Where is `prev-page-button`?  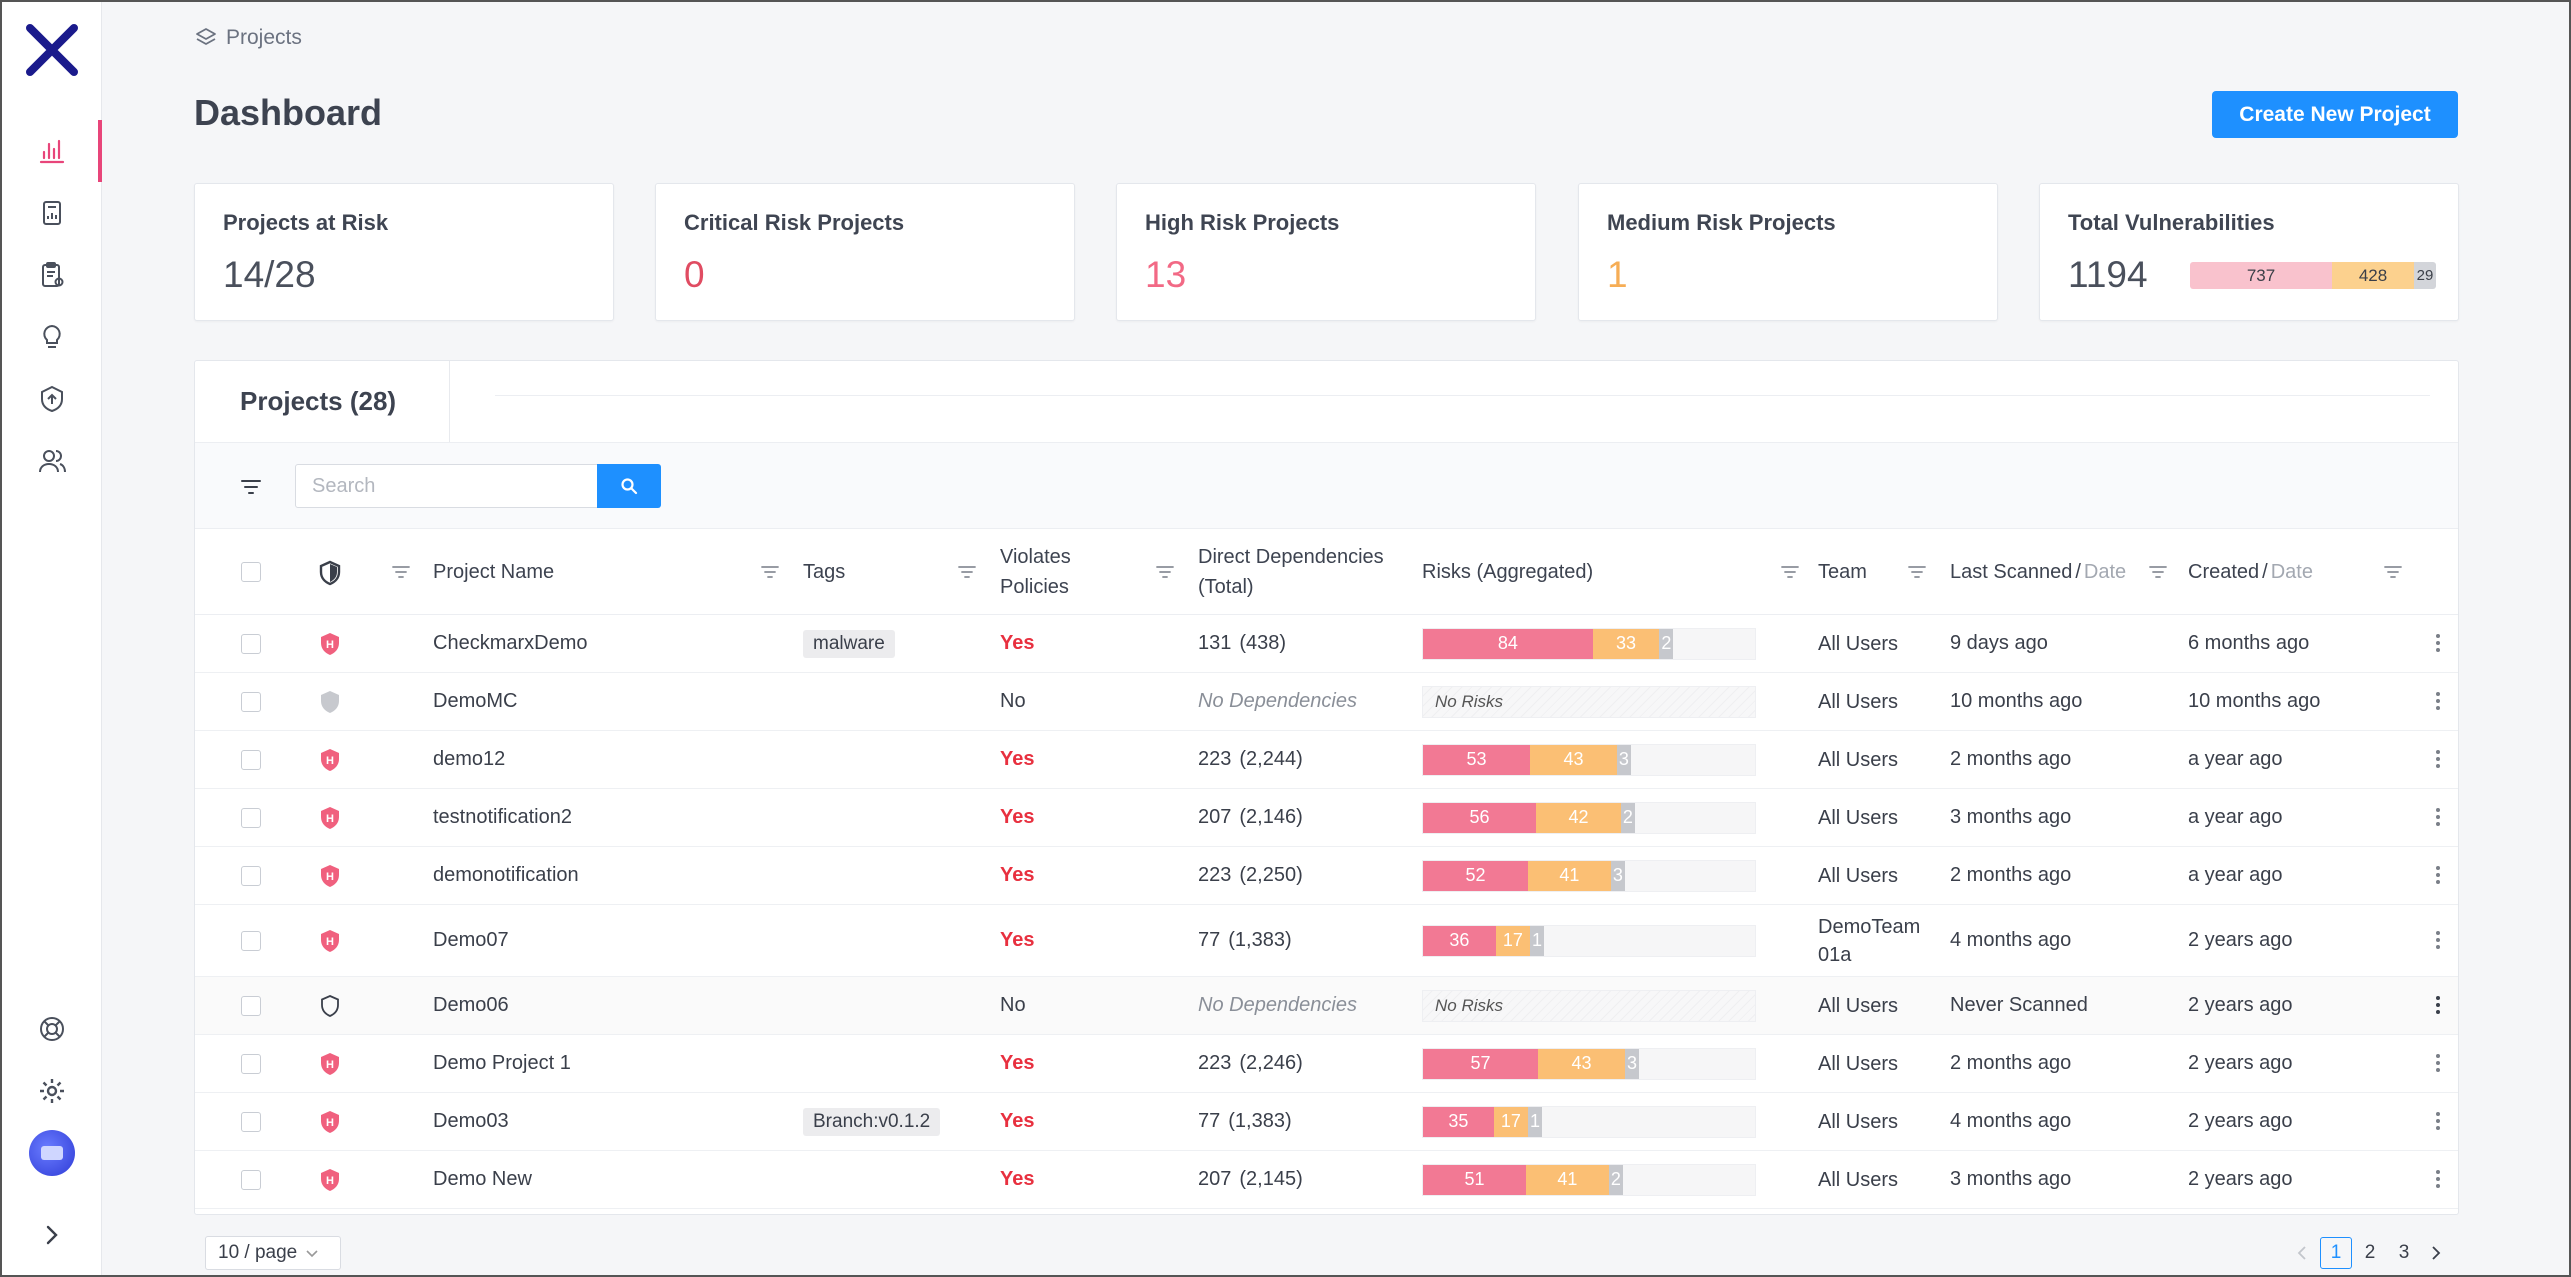
prev-page-button is located at coordinates (2302, 1253).